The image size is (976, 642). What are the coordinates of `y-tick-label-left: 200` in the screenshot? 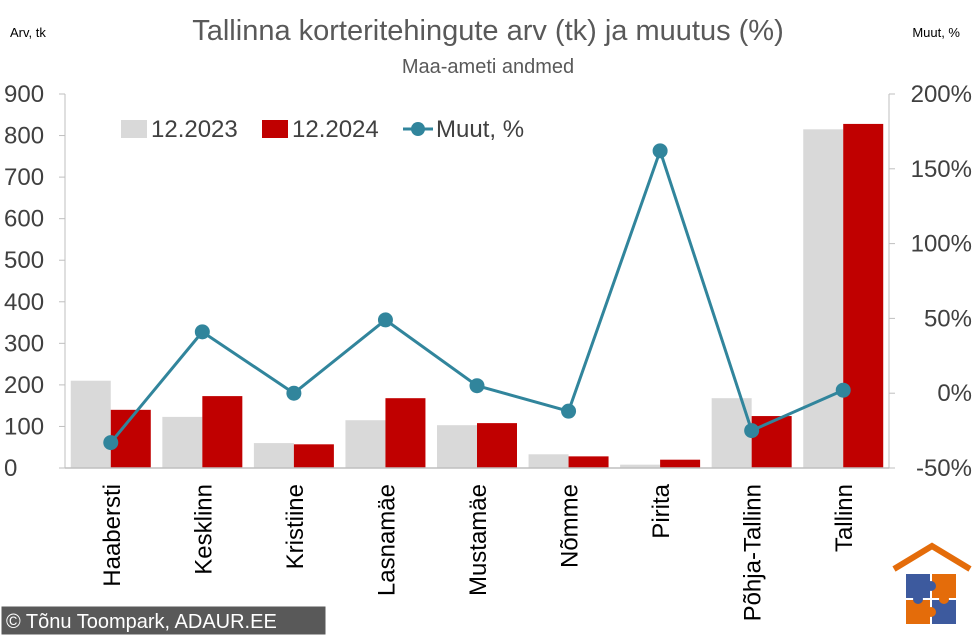 It's located at (24, 385).